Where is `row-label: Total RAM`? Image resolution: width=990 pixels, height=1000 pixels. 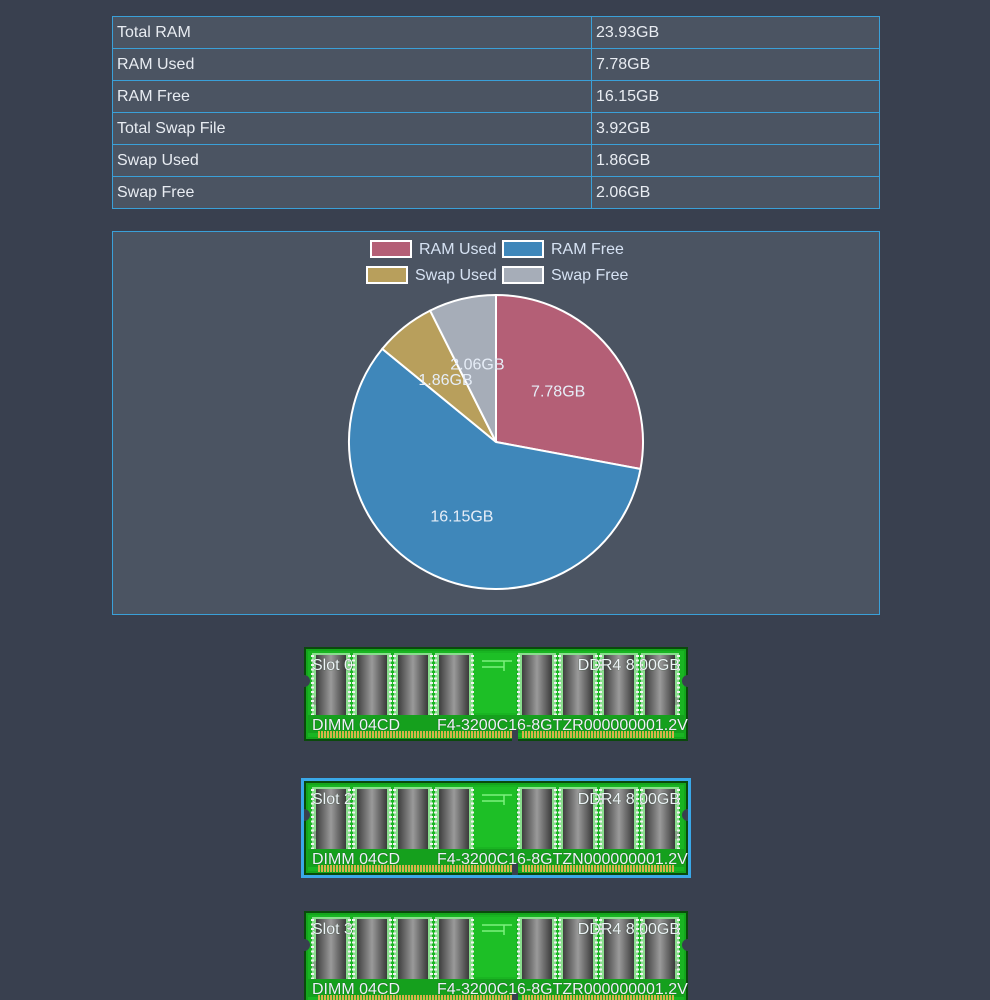 row-label: Total RAM is located at coordinates (352, 32).